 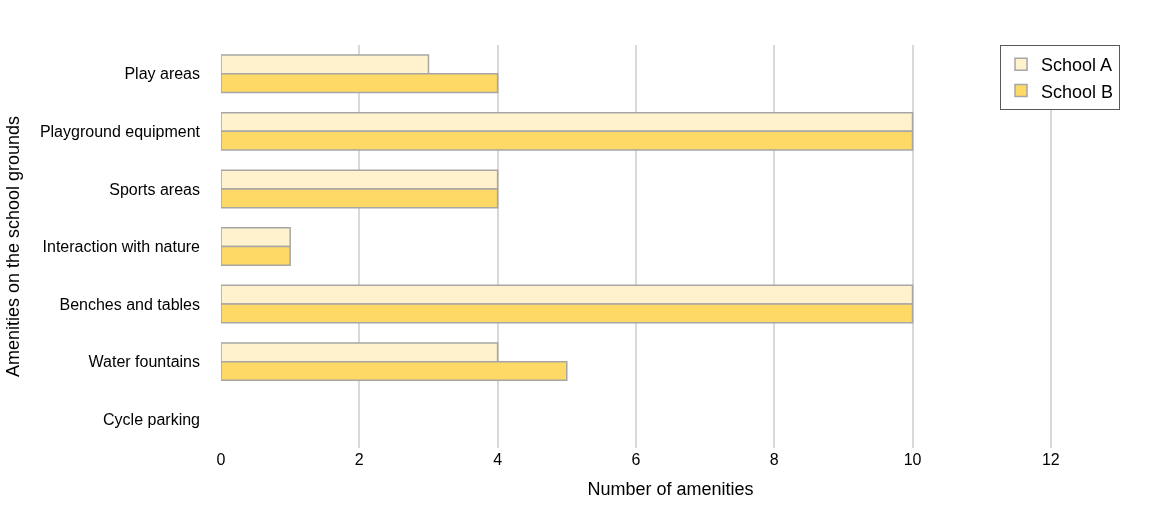 I want to click on y-axis-title: Amenities on the school grounds, so click(x=13, y=246).